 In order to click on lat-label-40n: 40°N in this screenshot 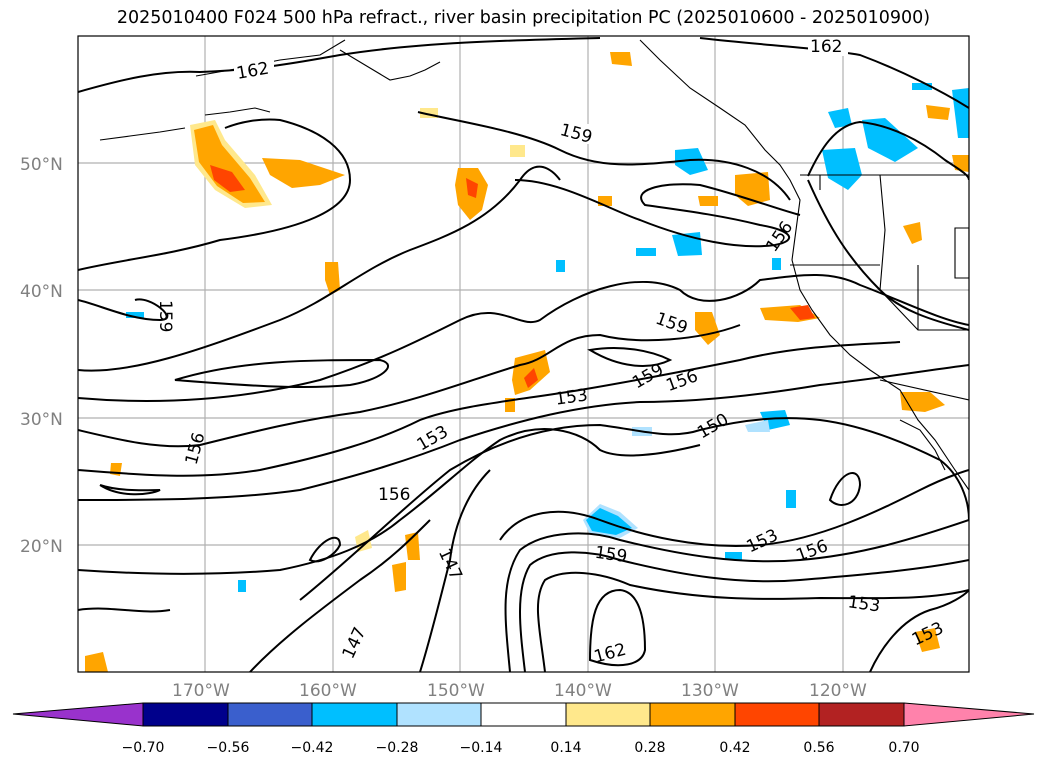, I will do `click(41, 292)`.